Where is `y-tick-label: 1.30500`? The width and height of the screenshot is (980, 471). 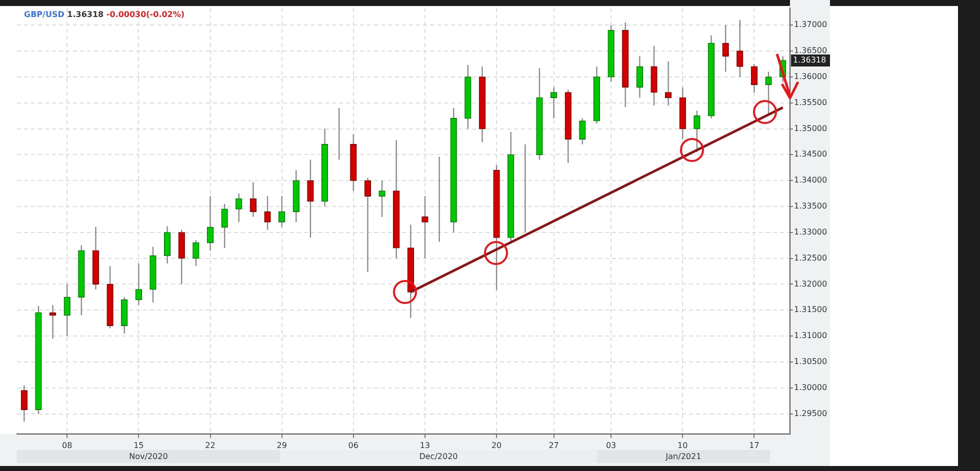 y-tick-label: 1.30500 is located at coordinates (811, 361).